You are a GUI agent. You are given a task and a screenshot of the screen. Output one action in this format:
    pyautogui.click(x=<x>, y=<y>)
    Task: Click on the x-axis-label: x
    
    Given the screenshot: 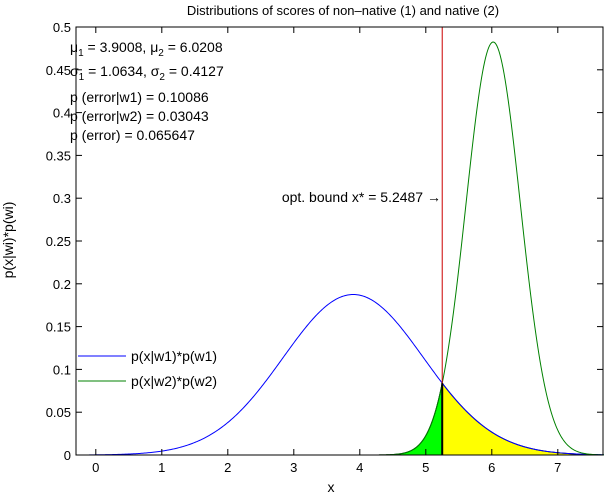 What is the action you would take?
    pyautogui.click(x=331, y=486)
    